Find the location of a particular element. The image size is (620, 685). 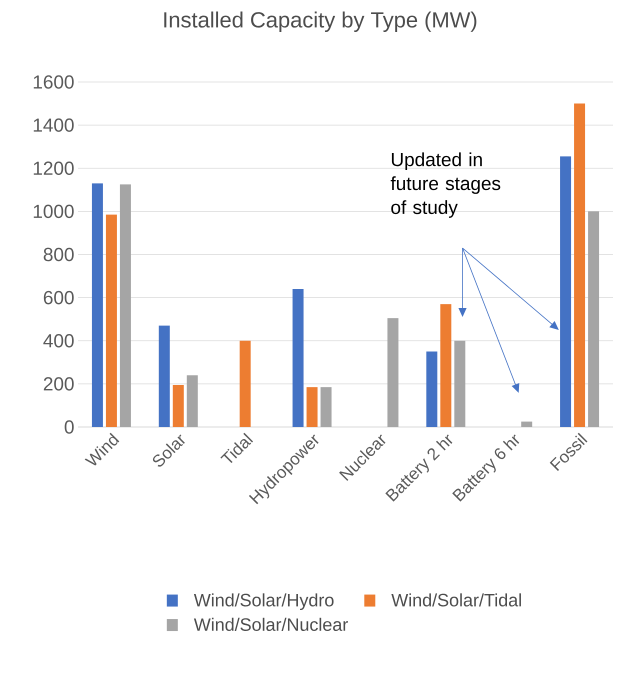

legend-label: Wind/Solar/Tidal is located at coordinates (456, 599).